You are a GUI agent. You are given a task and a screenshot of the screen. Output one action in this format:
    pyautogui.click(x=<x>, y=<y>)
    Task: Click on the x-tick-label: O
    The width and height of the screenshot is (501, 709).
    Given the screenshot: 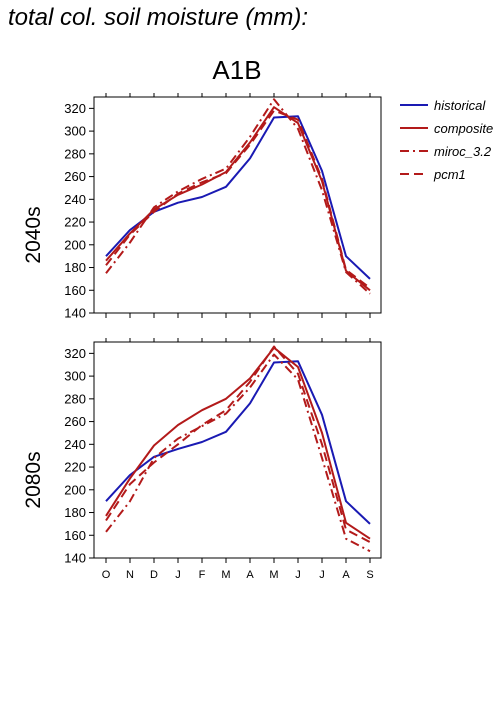 What is the action you would take?
    pyautogui.click(x=106, y=575)
    